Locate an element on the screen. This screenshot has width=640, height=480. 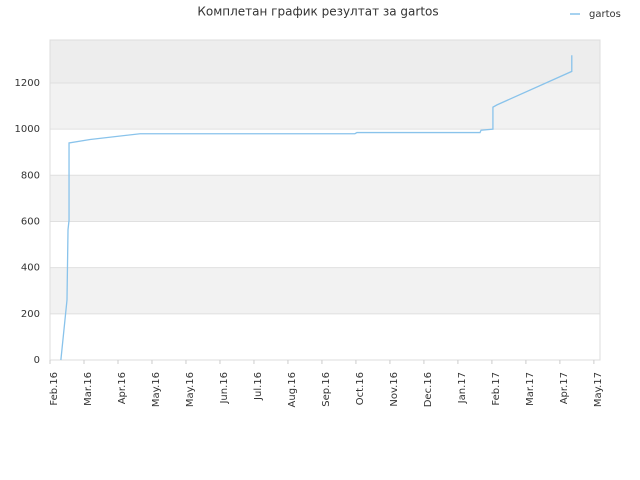
y-tick-label: 1000 is located at coordinates (27, 129).